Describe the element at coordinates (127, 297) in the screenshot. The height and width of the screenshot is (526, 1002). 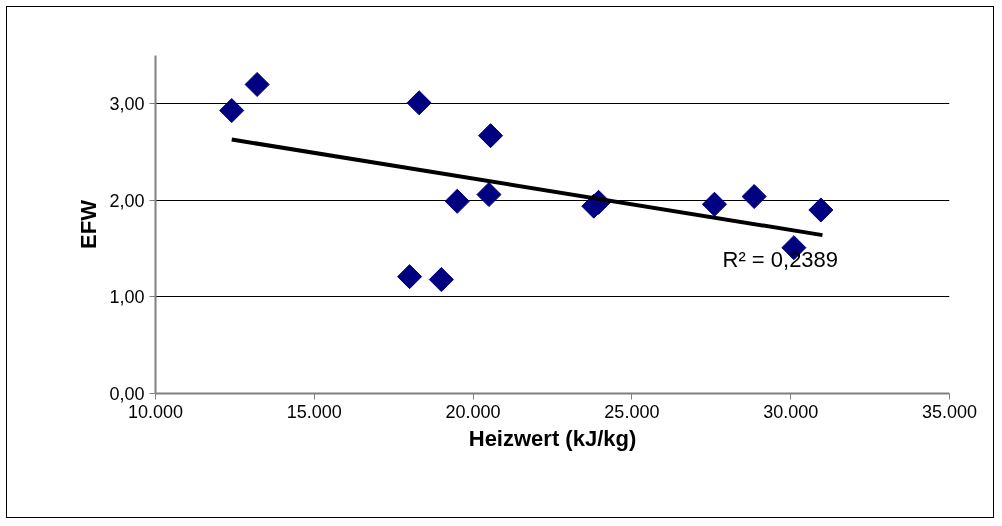
I see `y-tick-label: 1,00` at that location.